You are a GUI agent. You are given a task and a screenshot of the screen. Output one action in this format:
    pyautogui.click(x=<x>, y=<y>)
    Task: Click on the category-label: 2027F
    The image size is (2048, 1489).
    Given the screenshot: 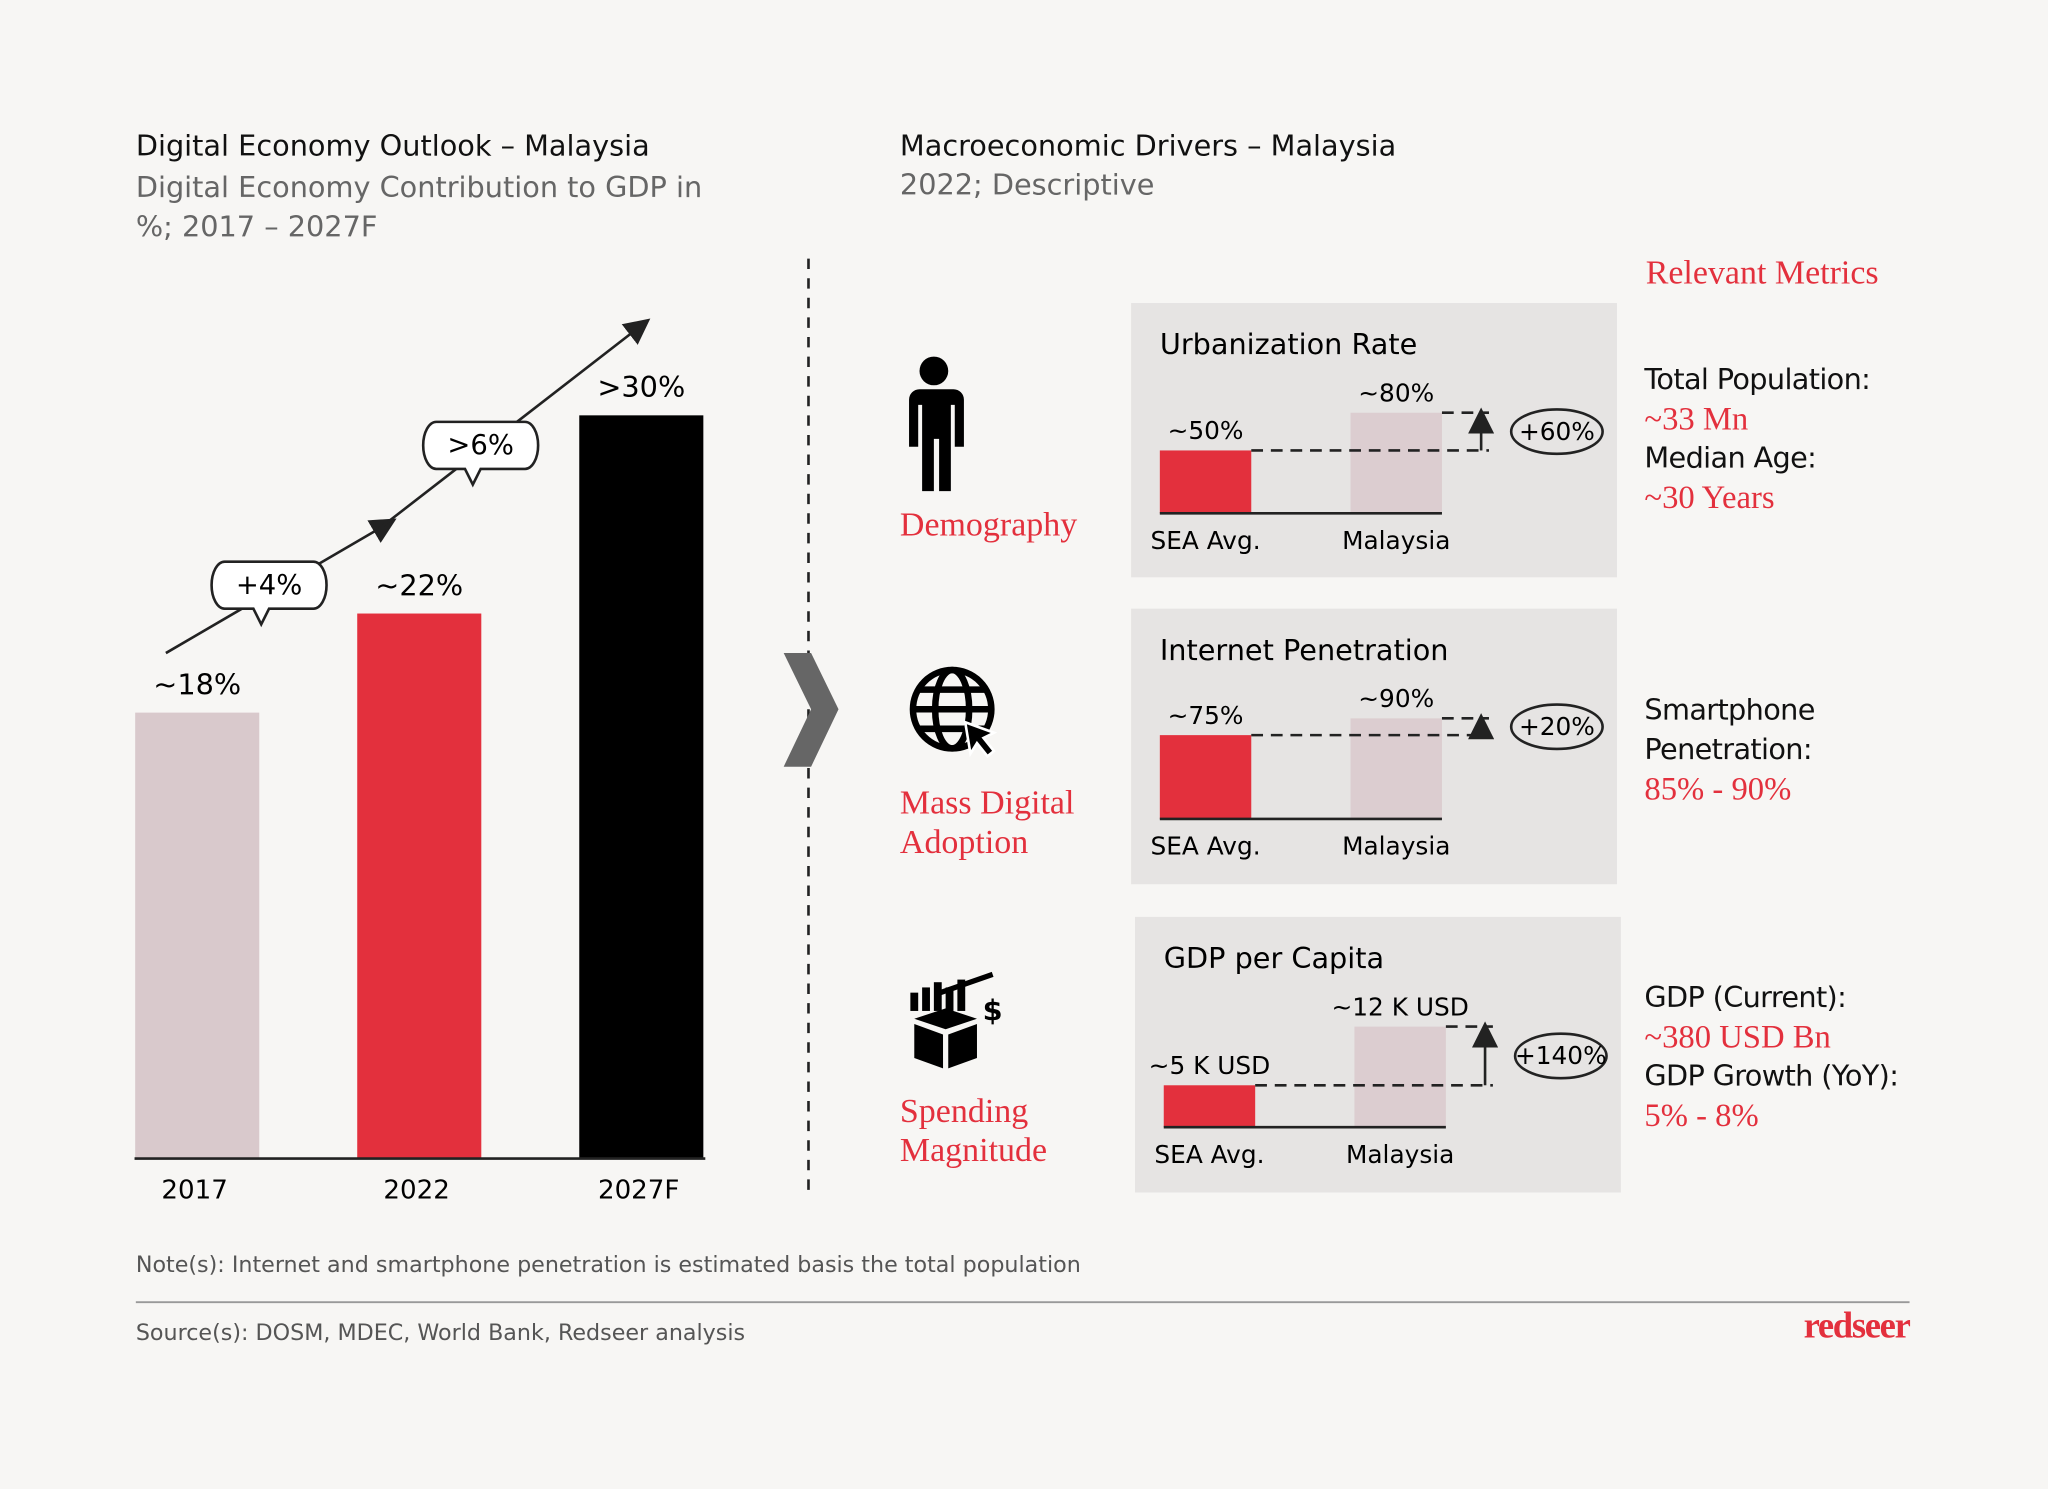 What is the action you would take?
    pyautogui.click(x=638, y=1191)
    